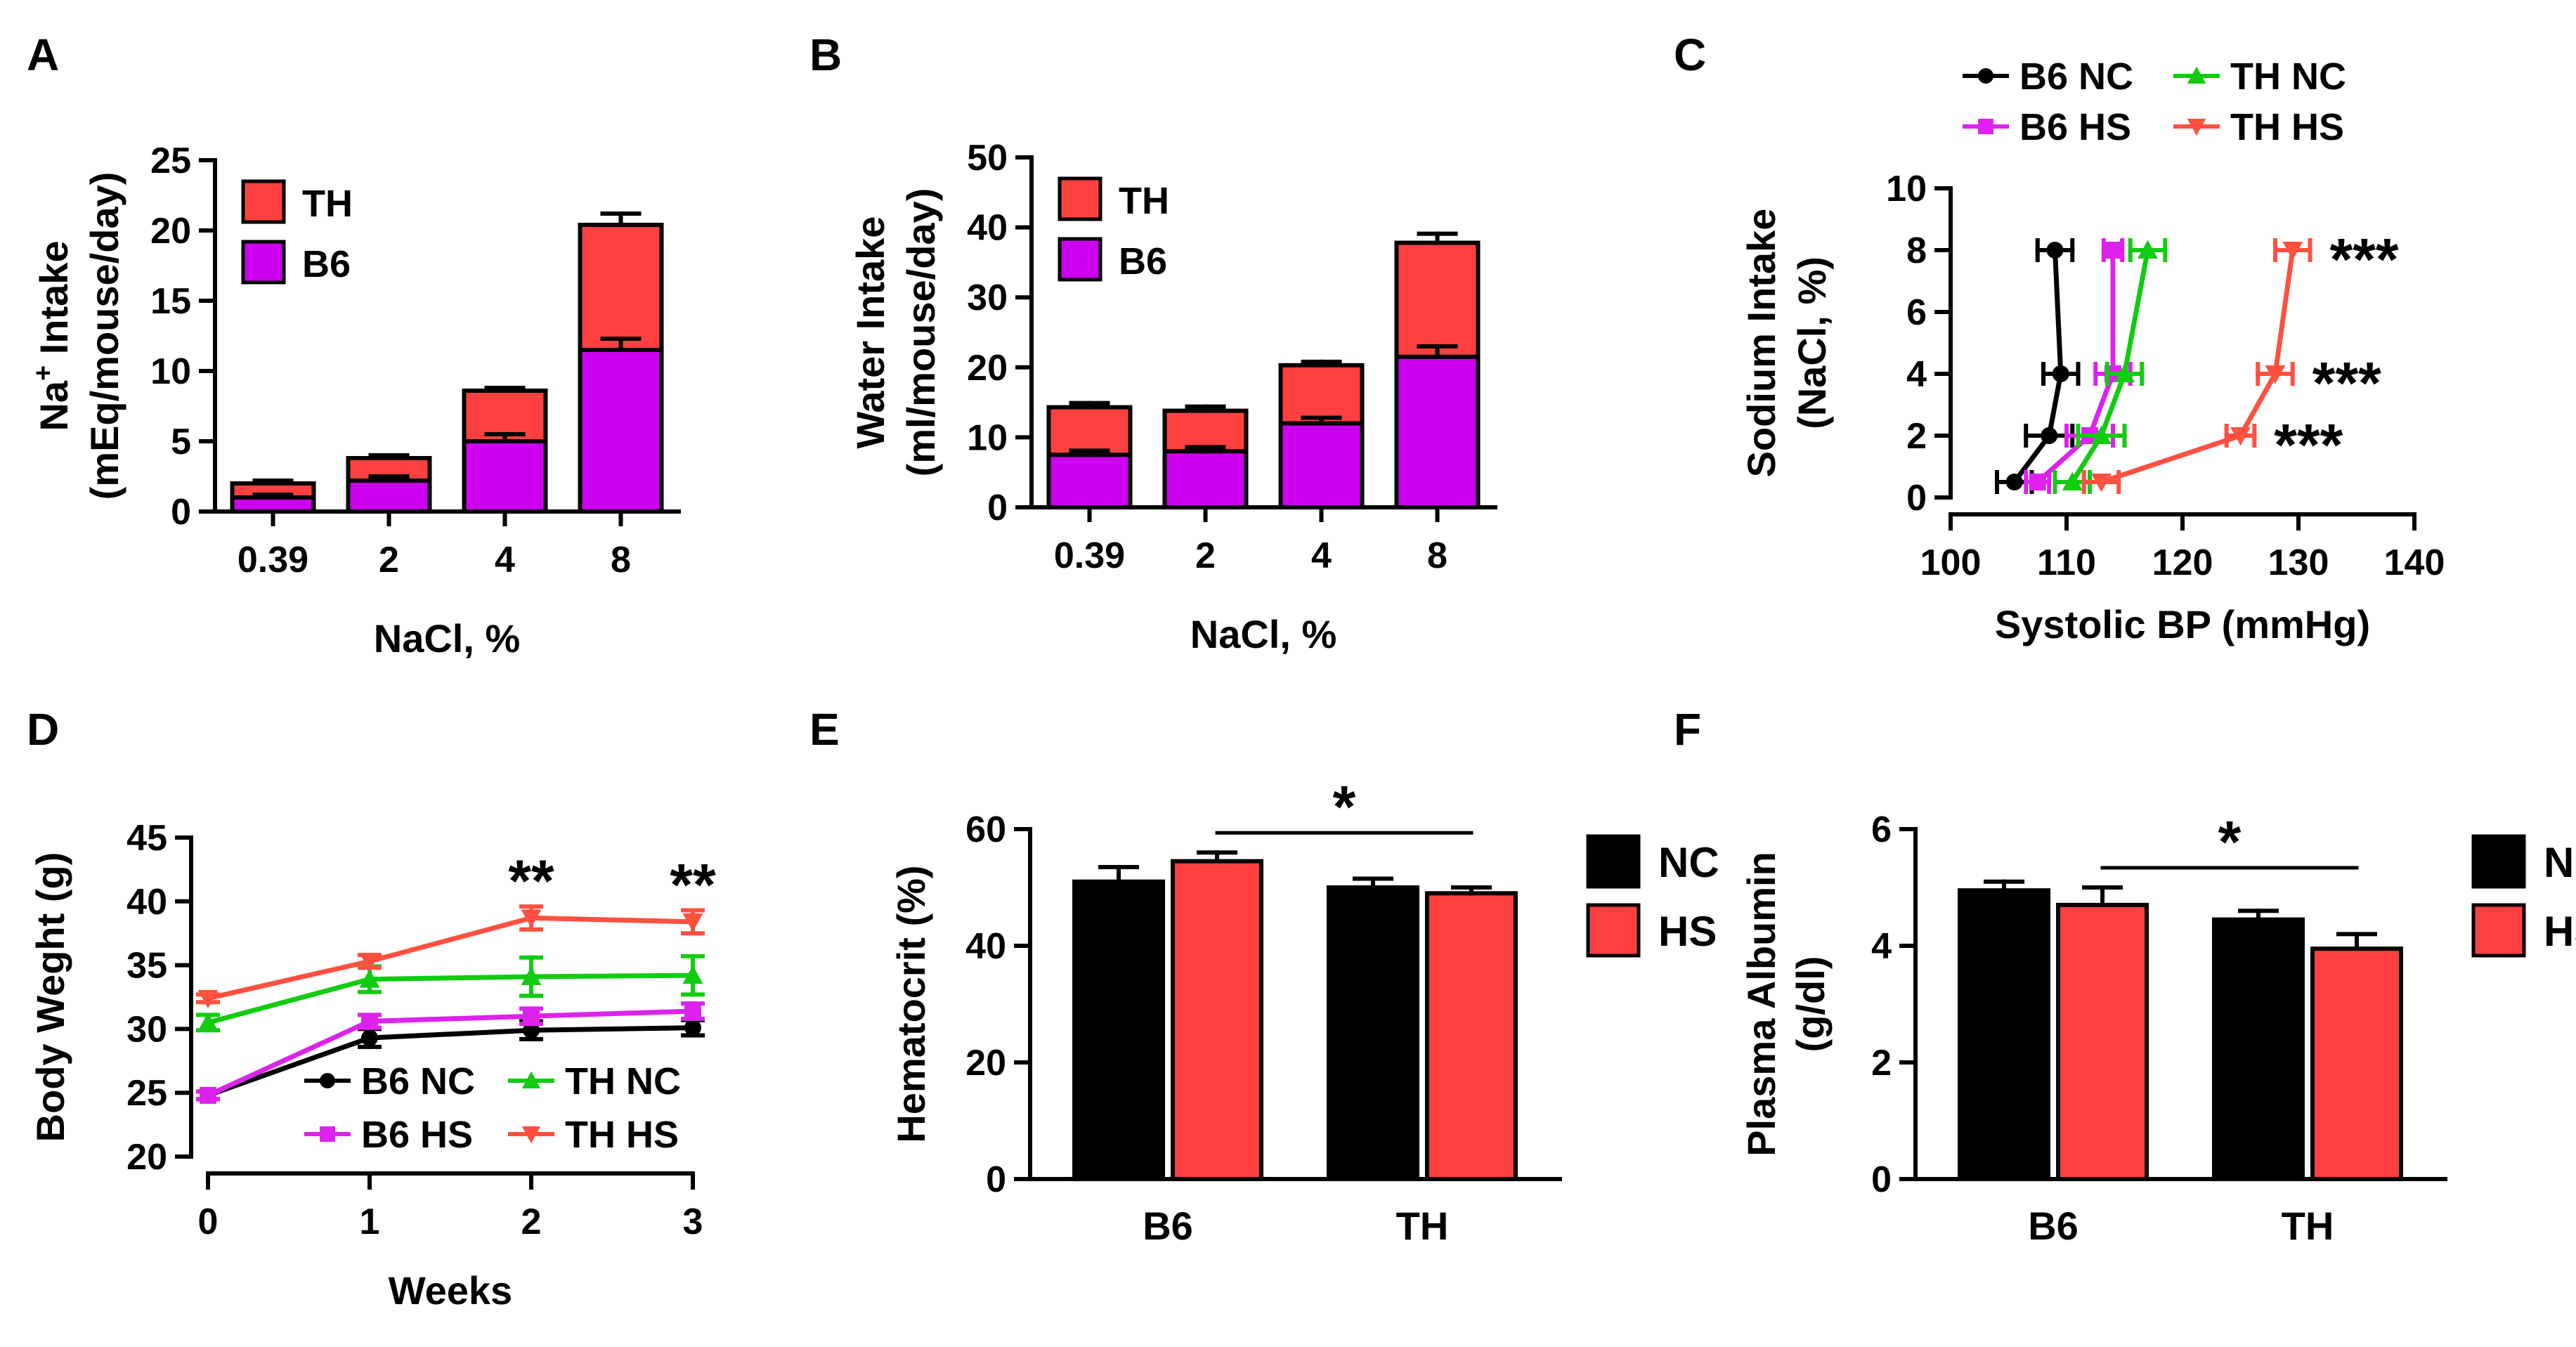  Describe the element at coordinates (170, 372) in the screenshot. I see `y-tick-label-2: 10` at that location.